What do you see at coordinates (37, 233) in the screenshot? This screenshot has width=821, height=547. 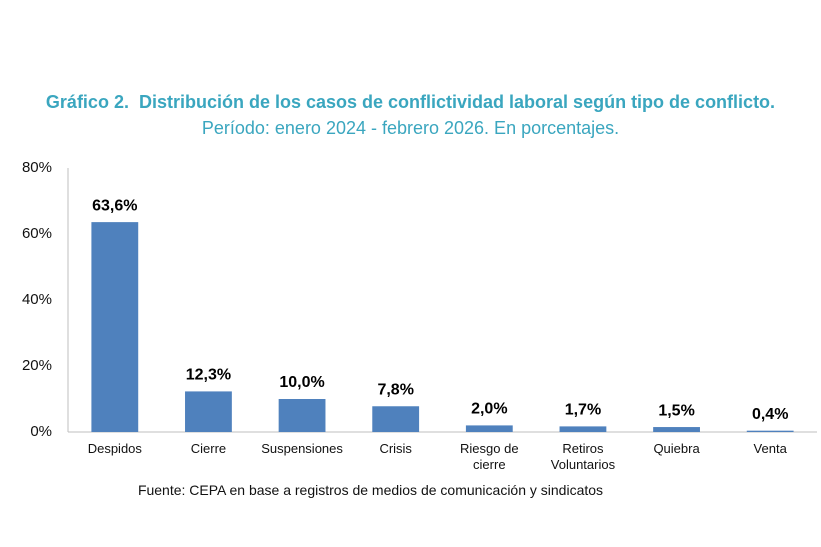 I see `y-tick-label: 60%` at bounding box center [37, 233].